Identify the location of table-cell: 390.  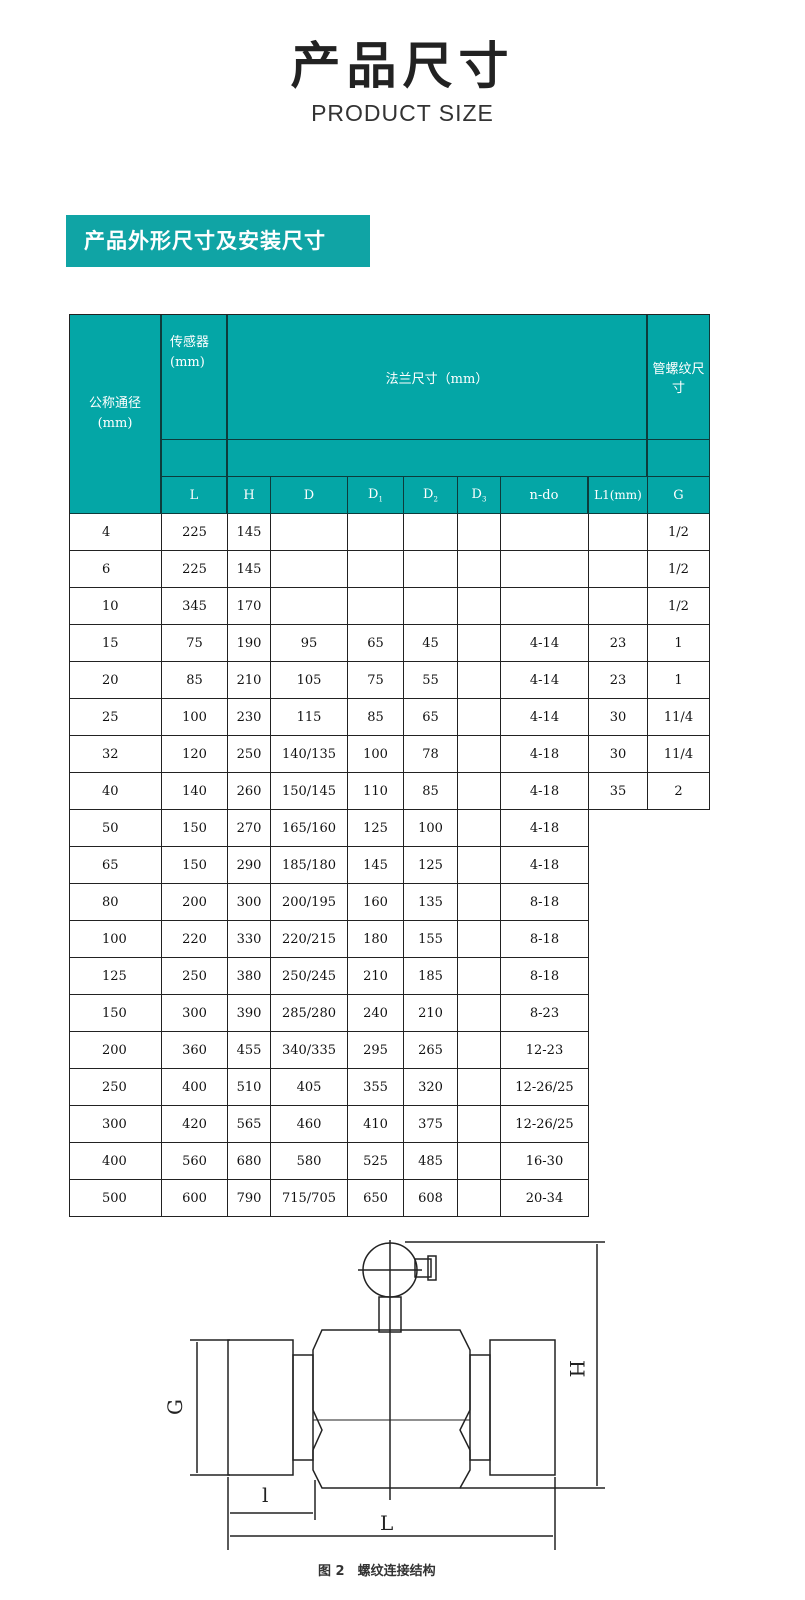
(249, 1013).